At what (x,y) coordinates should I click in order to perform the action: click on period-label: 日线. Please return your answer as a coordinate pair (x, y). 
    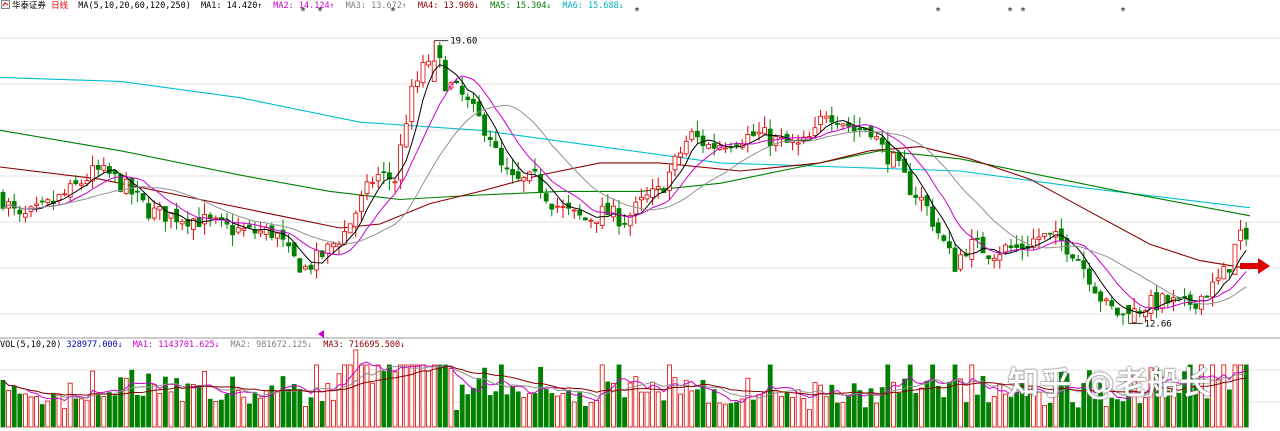
    Looking at the image, I should click on (60, 6).